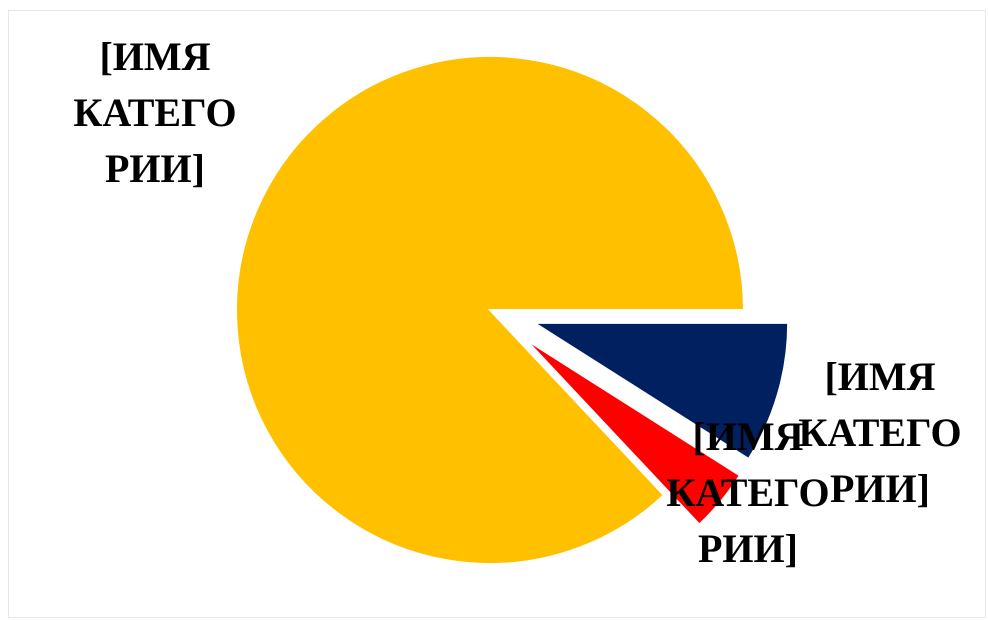 The image size is (988, 620). I want to click on slice-label-2: [ИМЯ КАТЕГО РИИ], so click(747, 492).